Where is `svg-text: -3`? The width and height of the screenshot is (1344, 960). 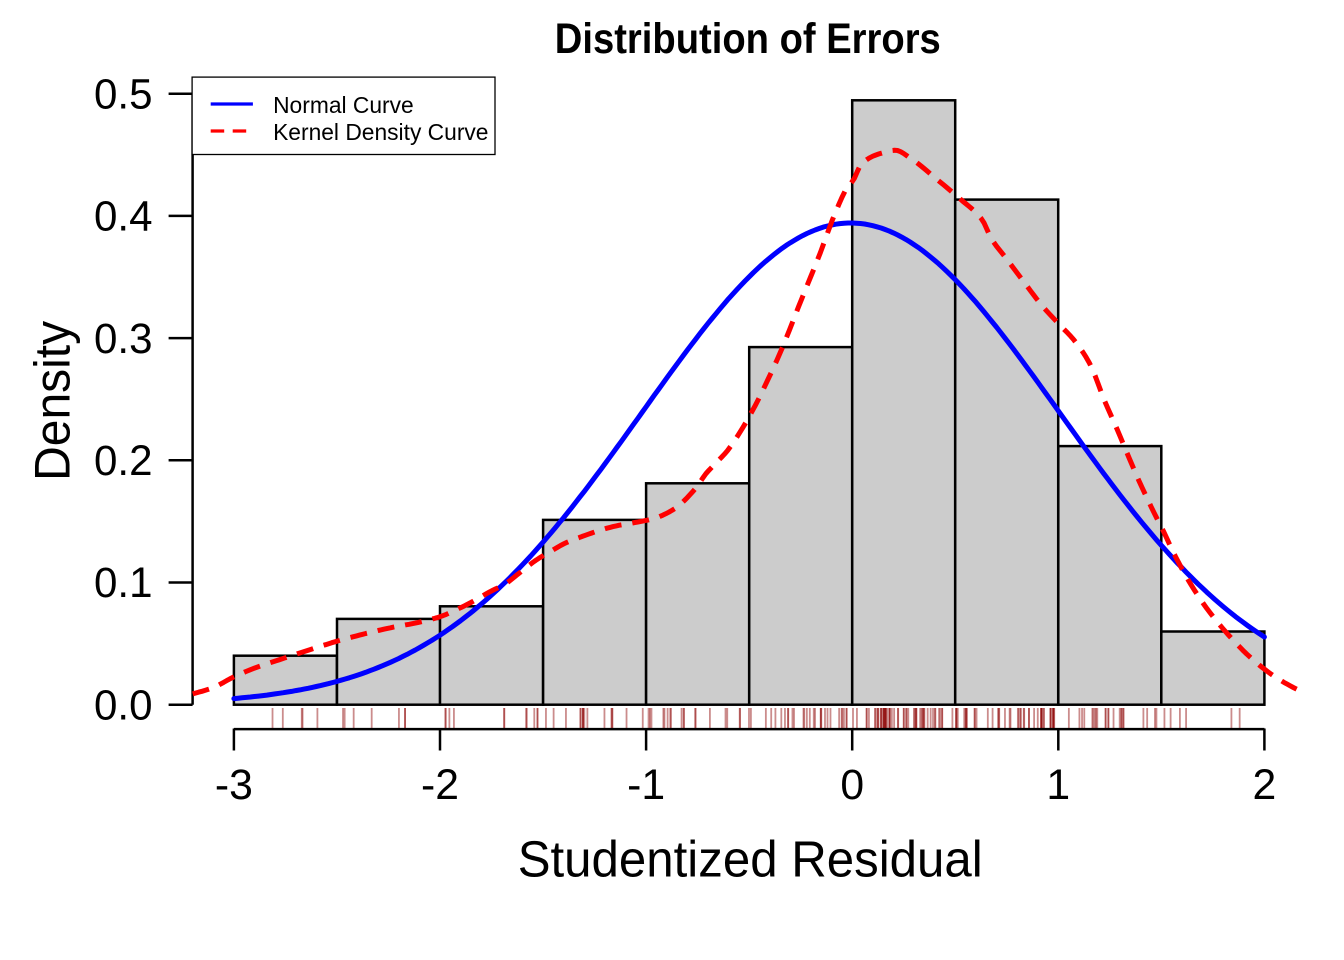
svg-text: -3 is located at coordinates (234, 785).